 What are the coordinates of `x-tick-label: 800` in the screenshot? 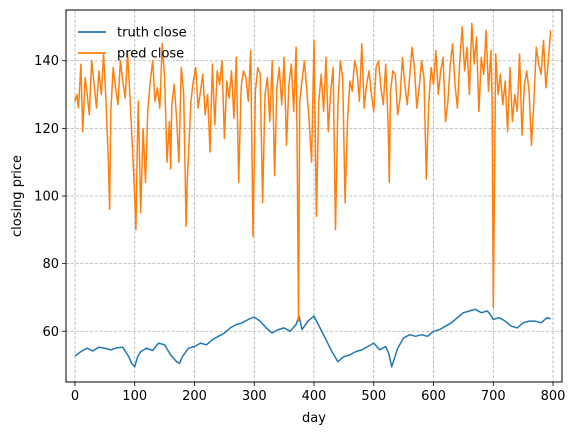 It's located at (553, 396).